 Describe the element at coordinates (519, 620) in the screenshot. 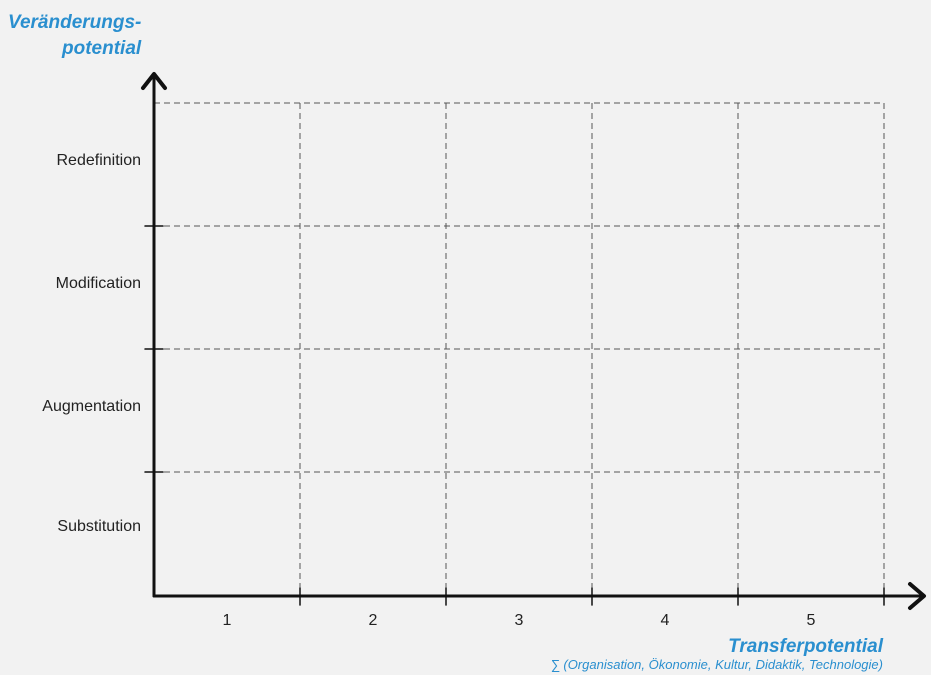

I see `x-category-label-3: 3` at that location.